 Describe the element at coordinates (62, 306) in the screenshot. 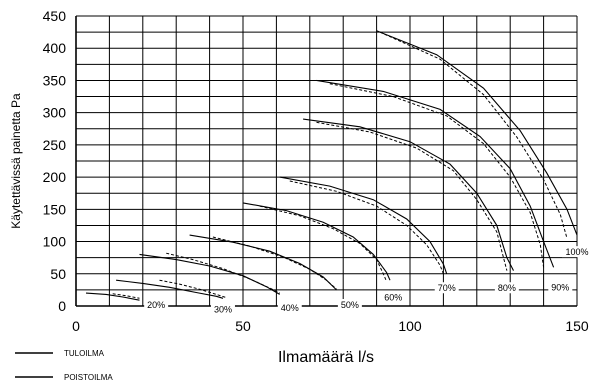

I see `y-tick-label: 0` at that location.